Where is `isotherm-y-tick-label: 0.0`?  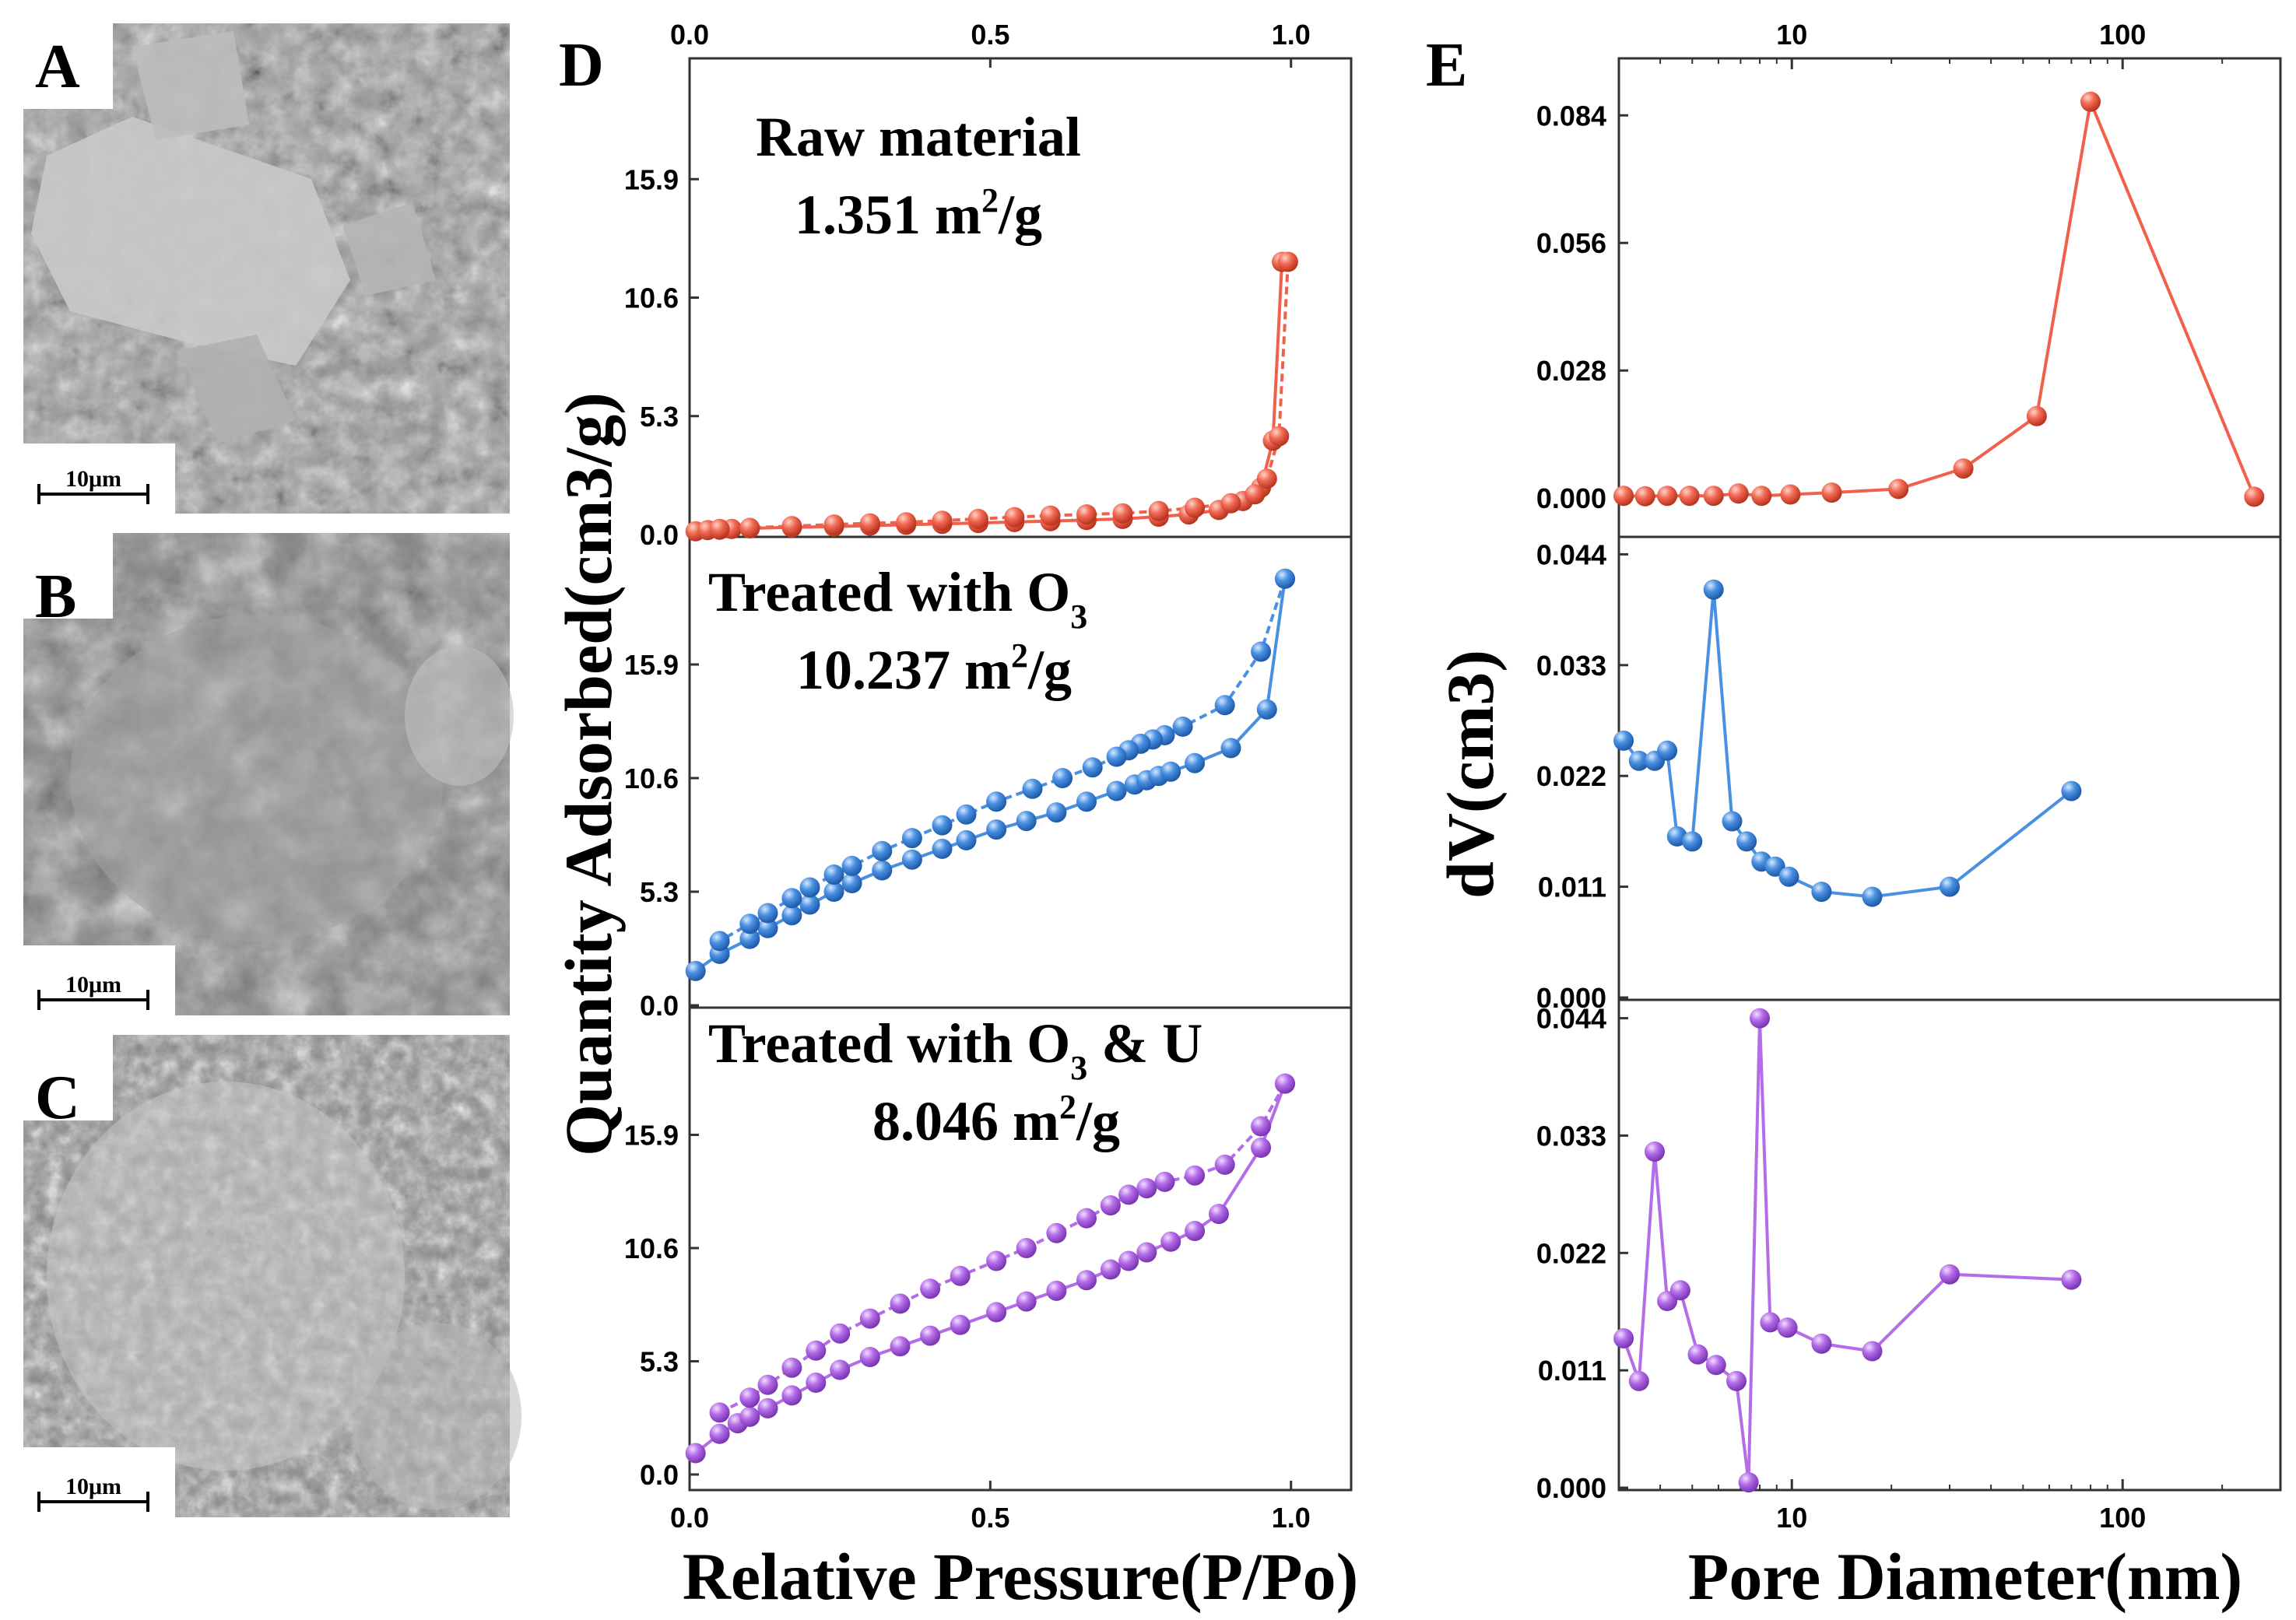 isotherm-y-tick-label: 0.0 is located at coordinates (659, 1006).